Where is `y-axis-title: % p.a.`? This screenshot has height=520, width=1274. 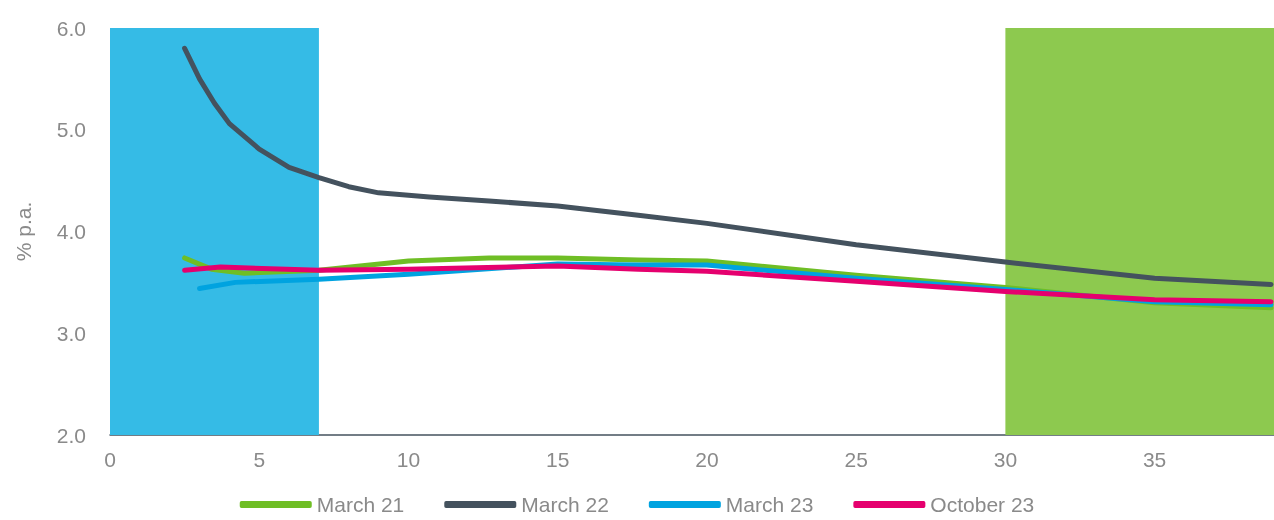
y-axis-title: % p.a. is located at coordinates (23, 231).